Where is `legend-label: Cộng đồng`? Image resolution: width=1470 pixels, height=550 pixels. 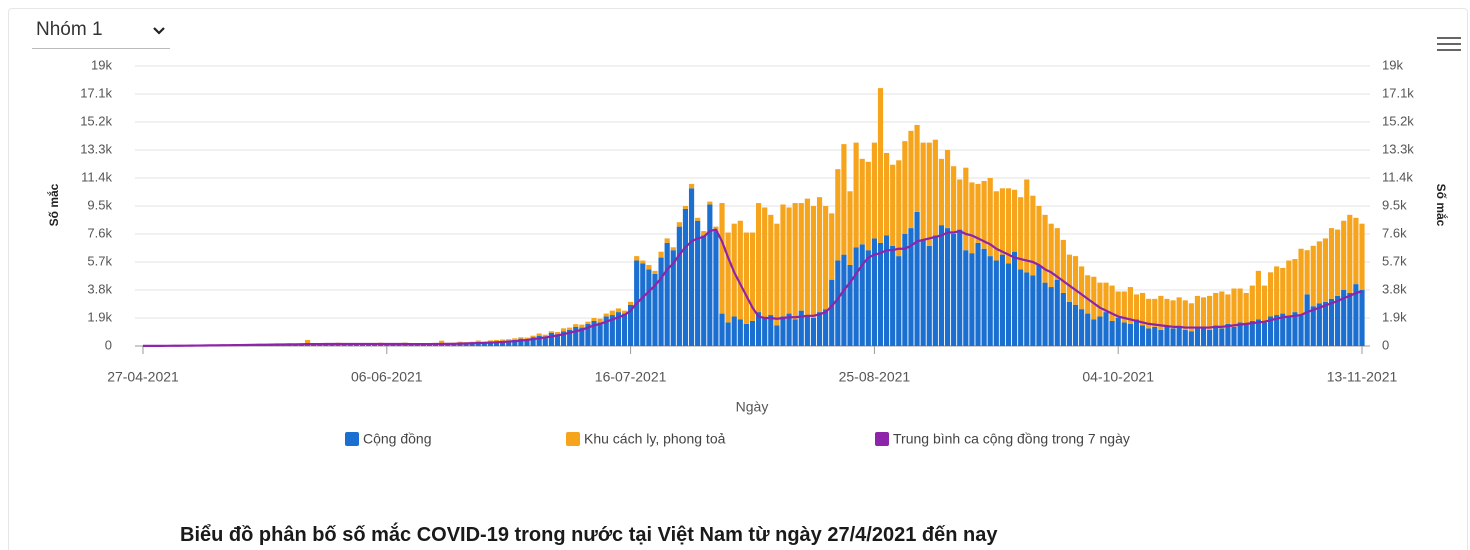 legend-label: Cộng đồng is located at coordinates (397, 439).